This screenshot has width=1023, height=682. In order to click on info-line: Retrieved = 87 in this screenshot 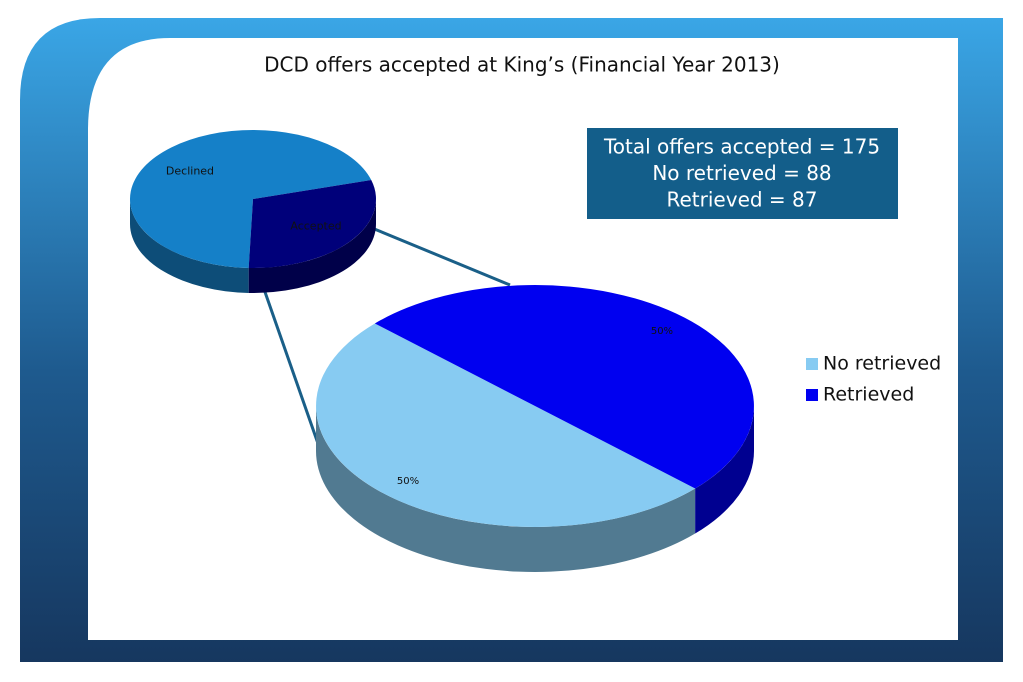, I will do `click(742, 200)`.